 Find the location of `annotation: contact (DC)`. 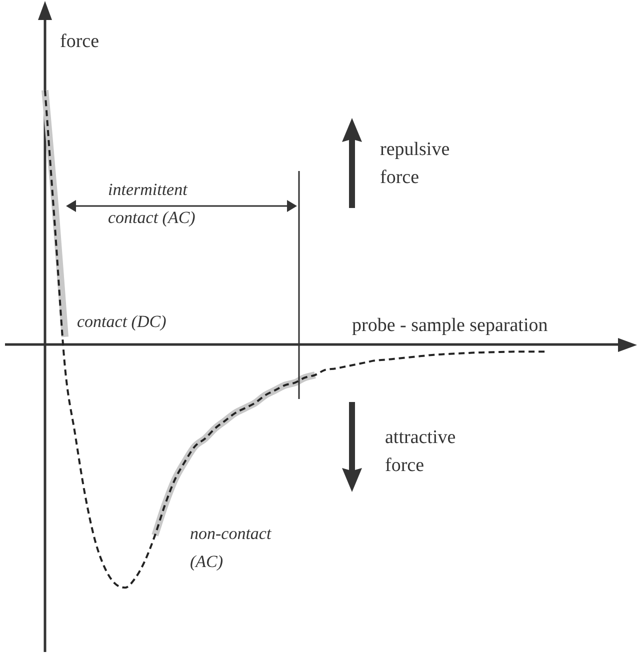

annotation: contact (DC) is located at coordinates (121, 322).